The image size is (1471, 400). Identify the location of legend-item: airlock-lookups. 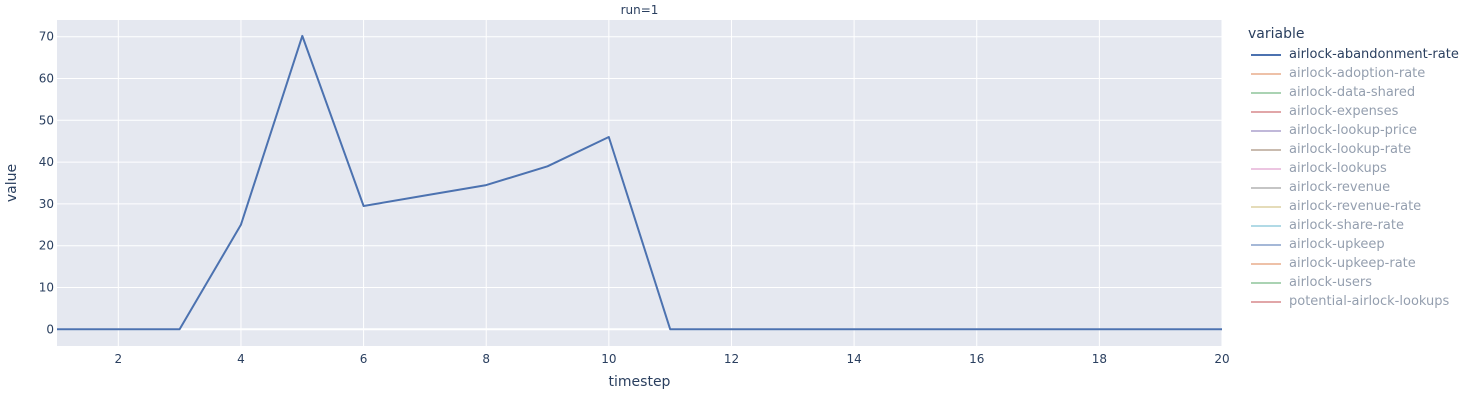
(1353, 168).